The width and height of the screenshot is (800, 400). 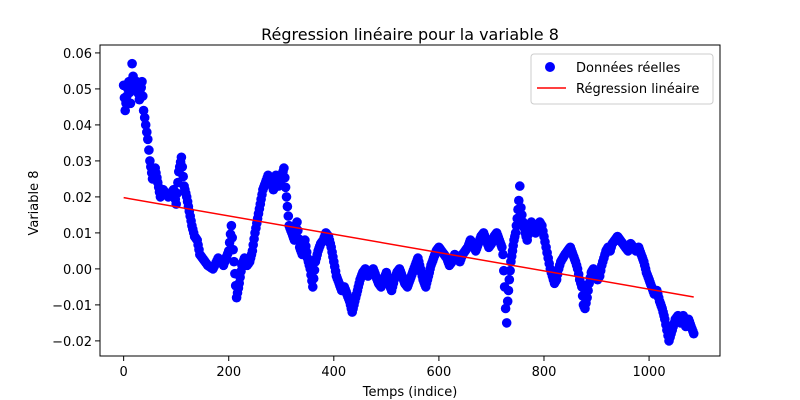 I want to click on y-axis-label: Variable 8, so click(x=34, y=202).